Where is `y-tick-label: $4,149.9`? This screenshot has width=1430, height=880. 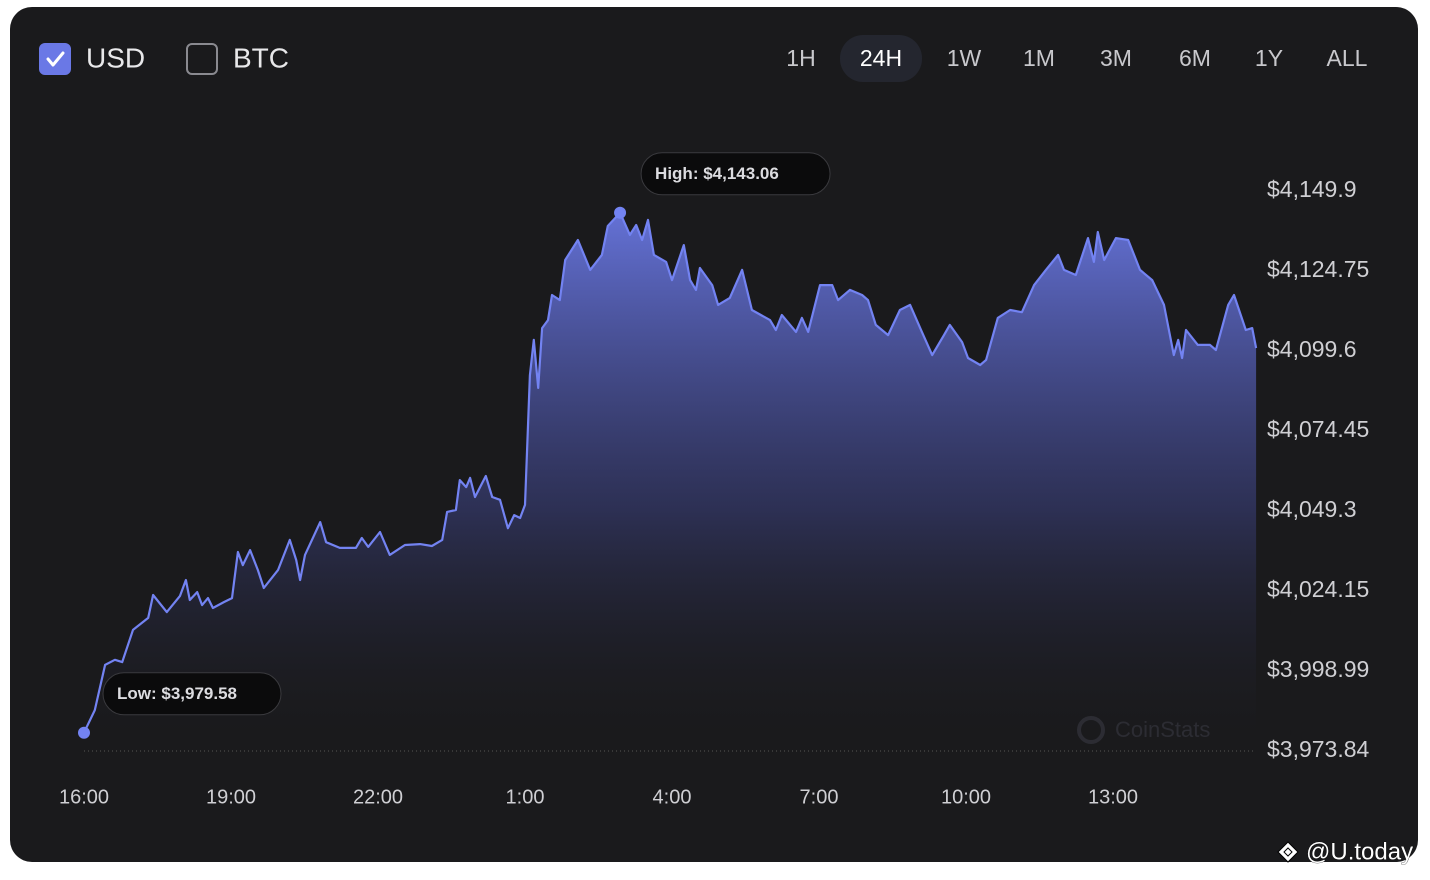 y-tick-label: $4,149.9 is located at coordinates (1312, 189).